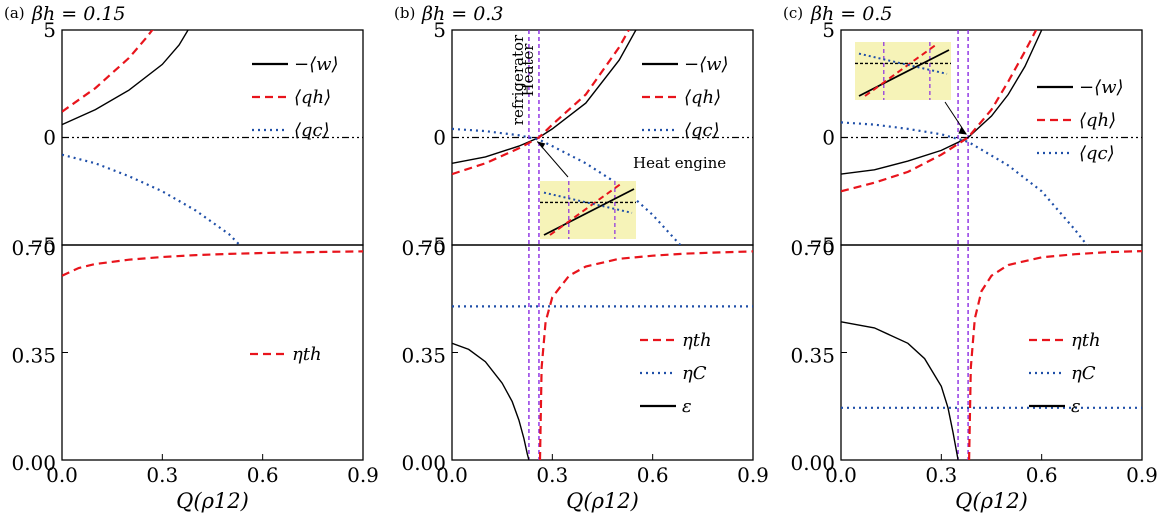 This screenshot has height=523, width=1171. Describe the element at coordinates (528, 70) in the screenshot. I see `annotation-heater: Heater` at that location.